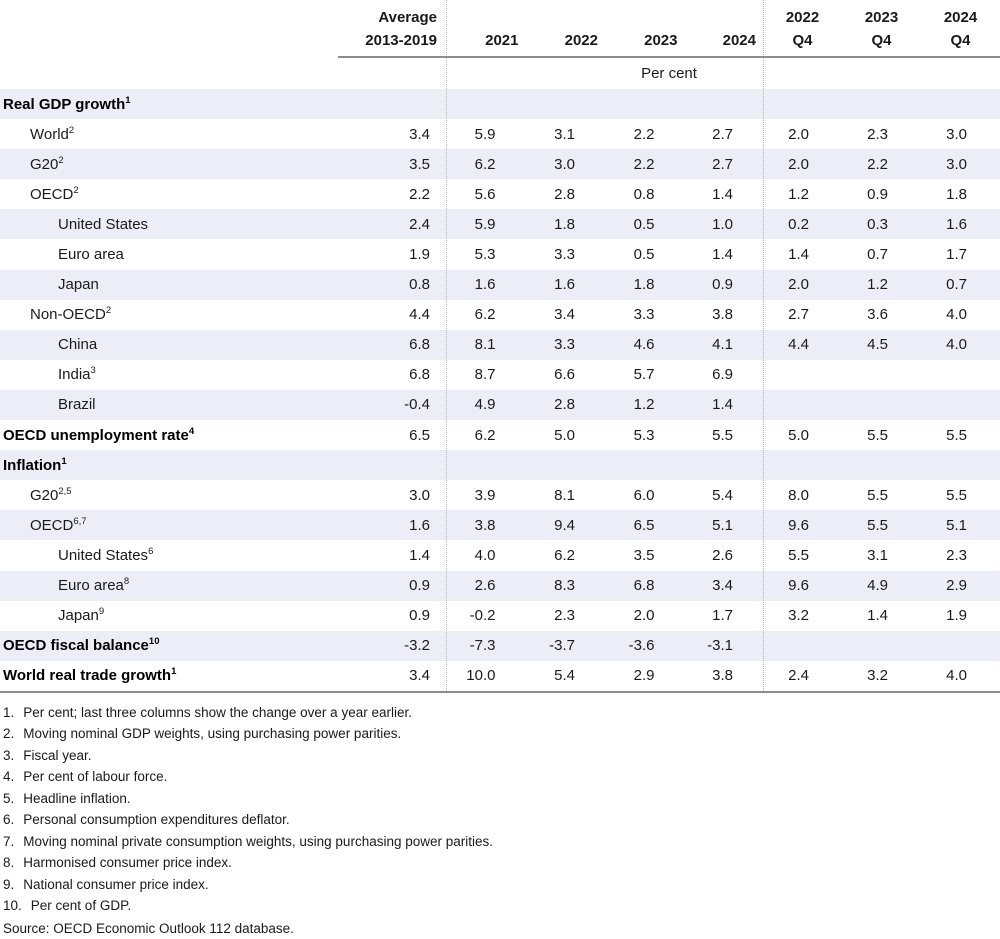 The height and width of the screenshot is (939, 1000). What do you see at coordinates (485, 285) in the screenshot?
I see `value-cell-2021: 1.6` at bounding box center [485, 285].